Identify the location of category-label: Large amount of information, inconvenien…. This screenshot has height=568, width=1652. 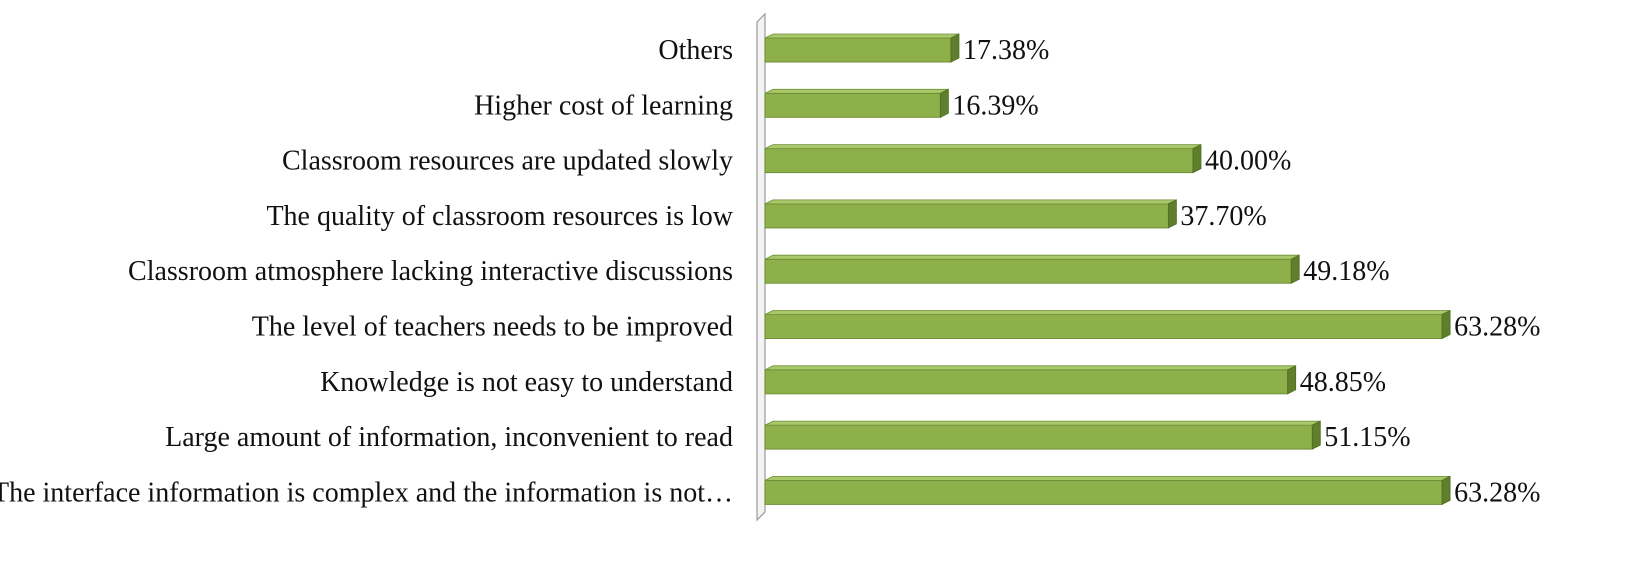
(449, 437).